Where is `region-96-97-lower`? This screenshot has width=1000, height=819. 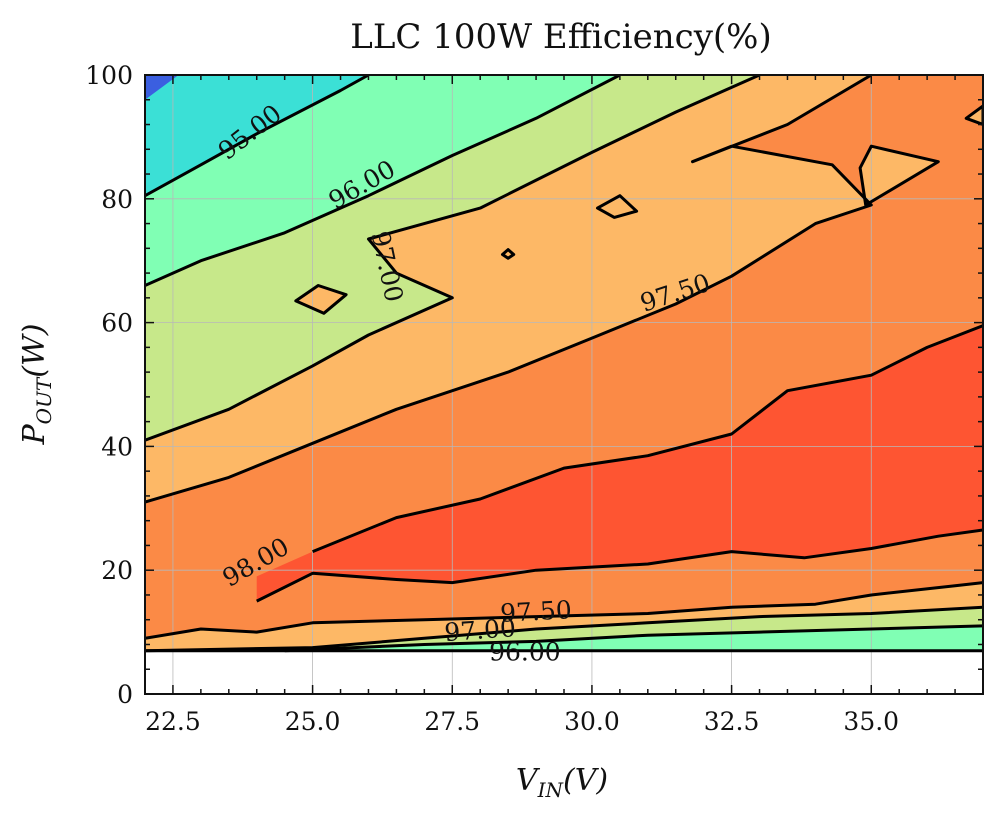 region-96-97-lower is located at coordinates (564, 629).